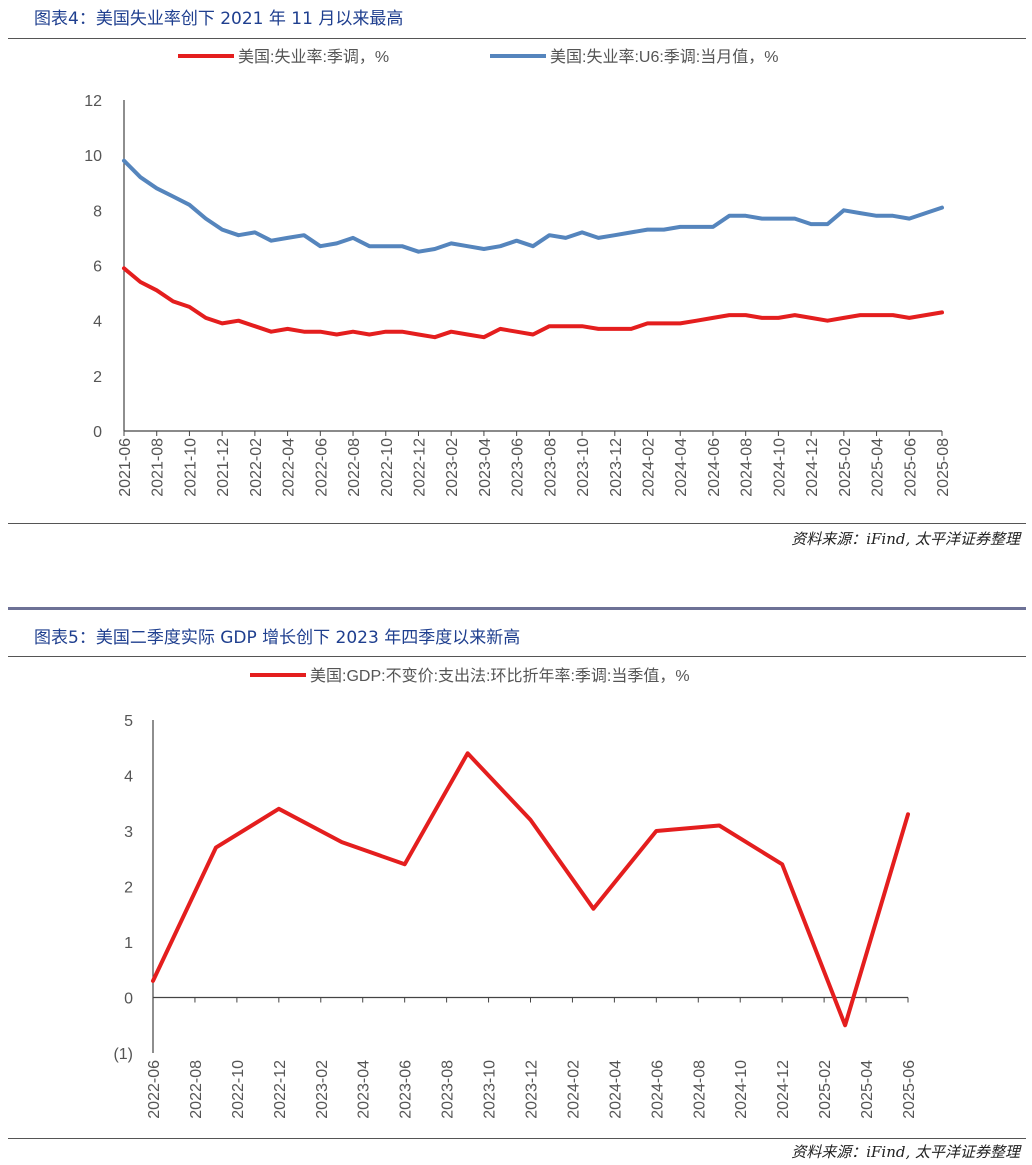  What do you see at coordinates (158, 467) in the screenshot?
I see `x-tick-label: 2021-08` at bounding box center [158, 467].